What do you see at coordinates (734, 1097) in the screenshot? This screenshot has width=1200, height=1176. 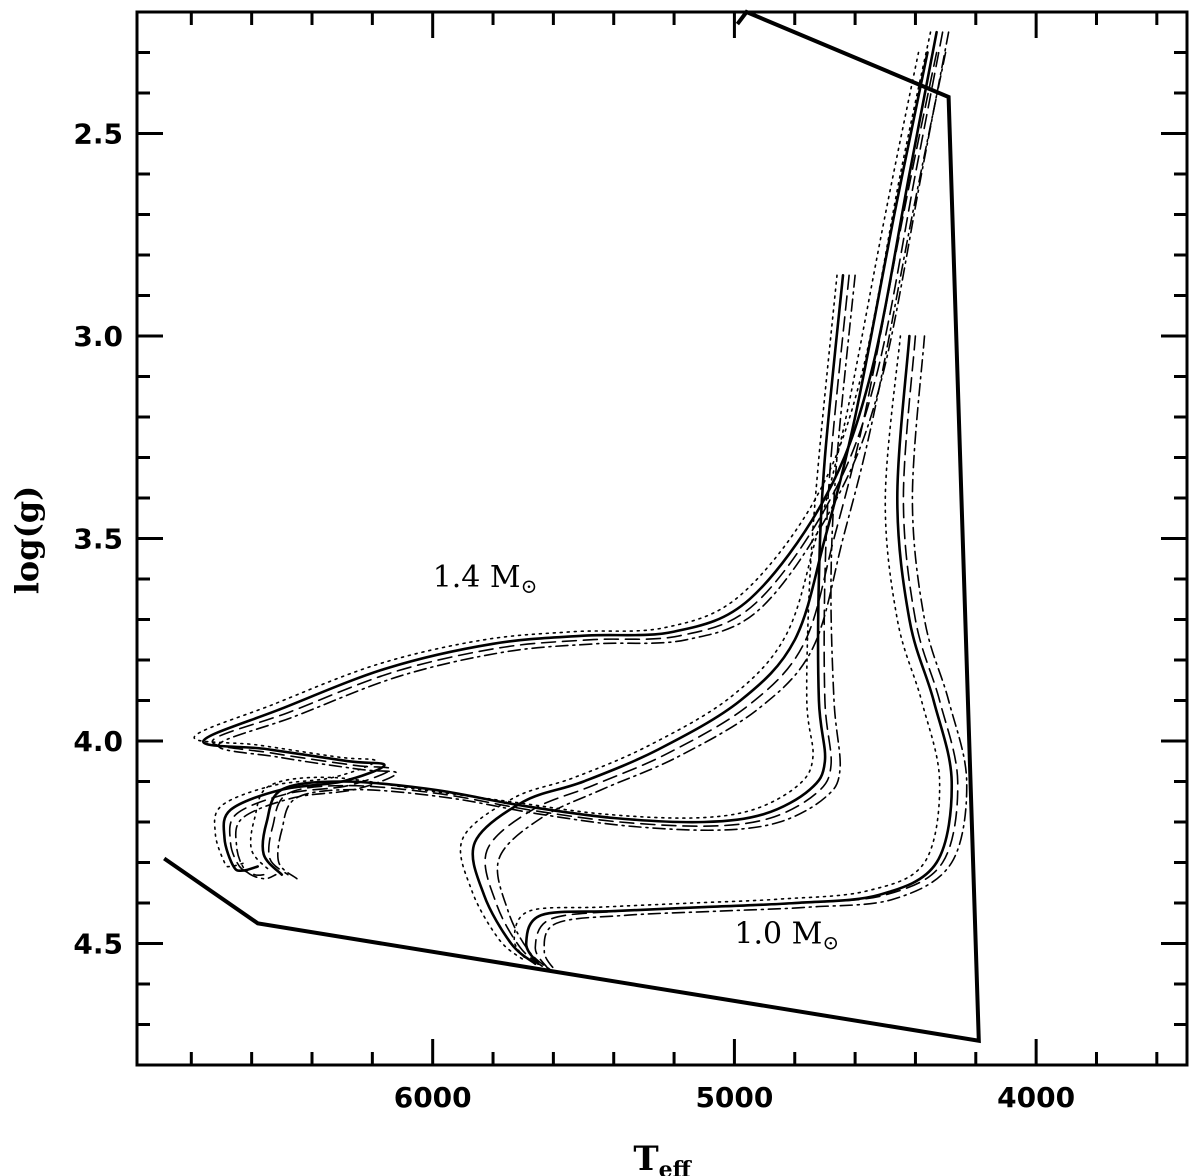 I see `x-tick-label: 5000` at bounding box center [734, 1097].